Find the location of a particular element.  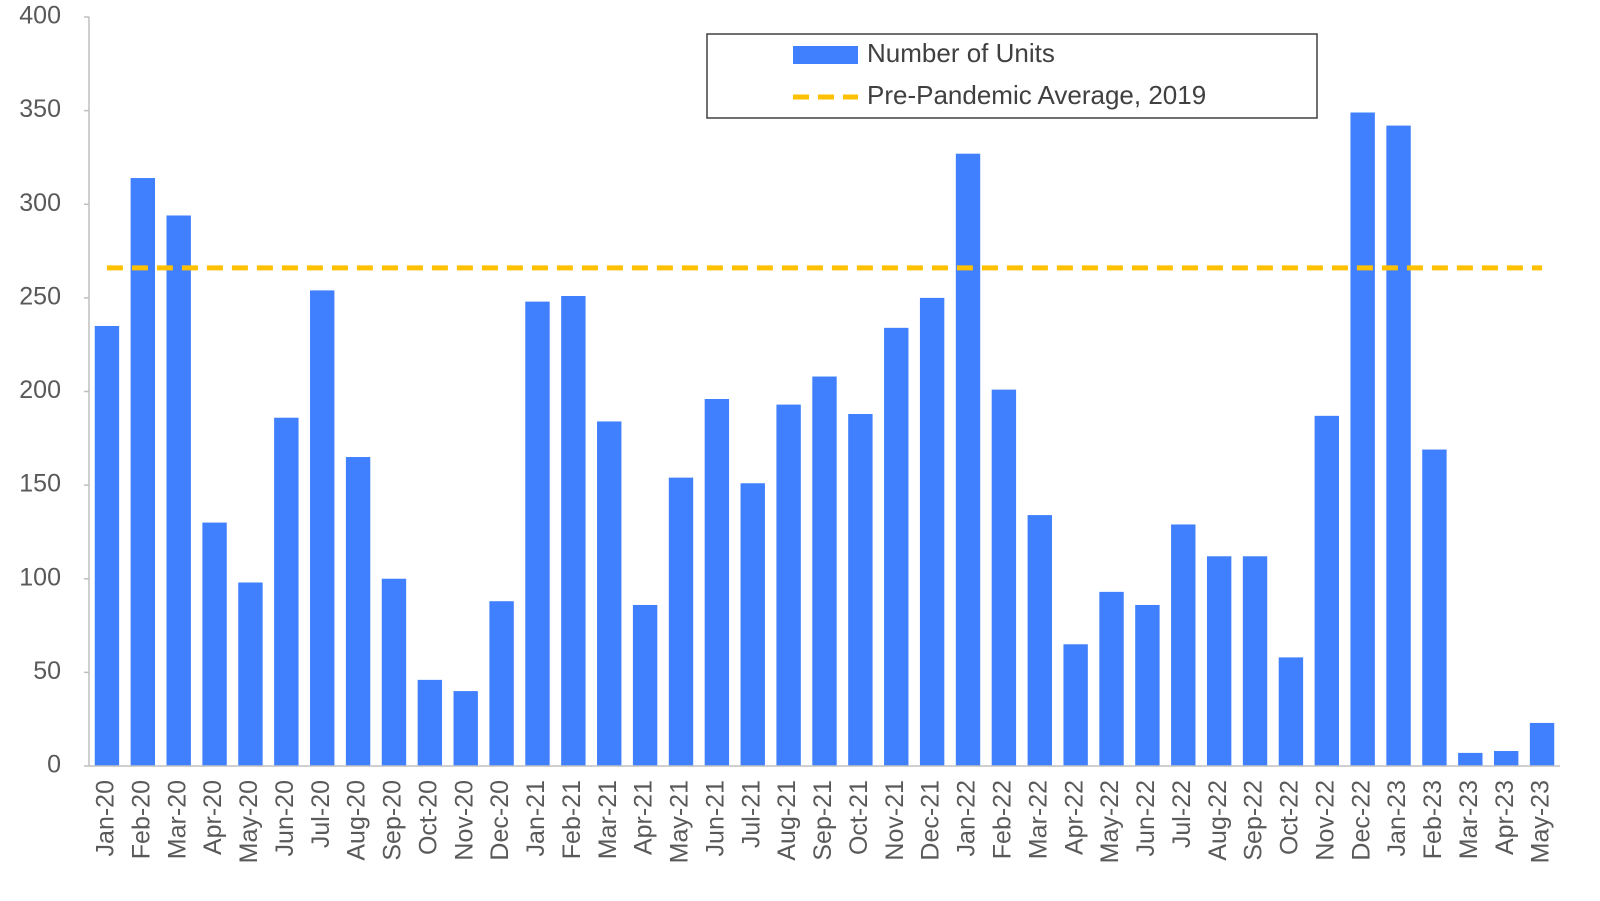

y-tick-label: 250 is located at coordinates (40, 296).